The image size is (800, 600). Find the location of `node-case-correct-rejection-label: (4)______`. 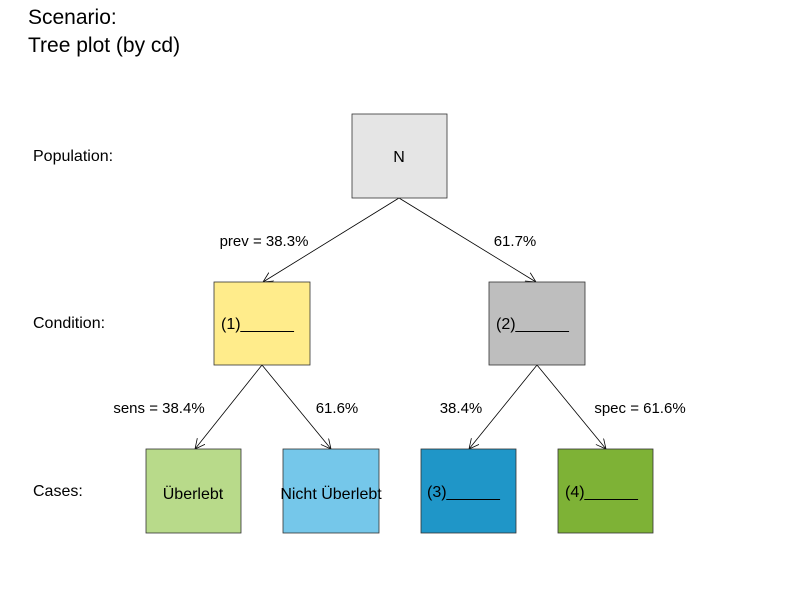

node-case-correct-rejection-label: (4)______ is located at coordinates (602, 492).